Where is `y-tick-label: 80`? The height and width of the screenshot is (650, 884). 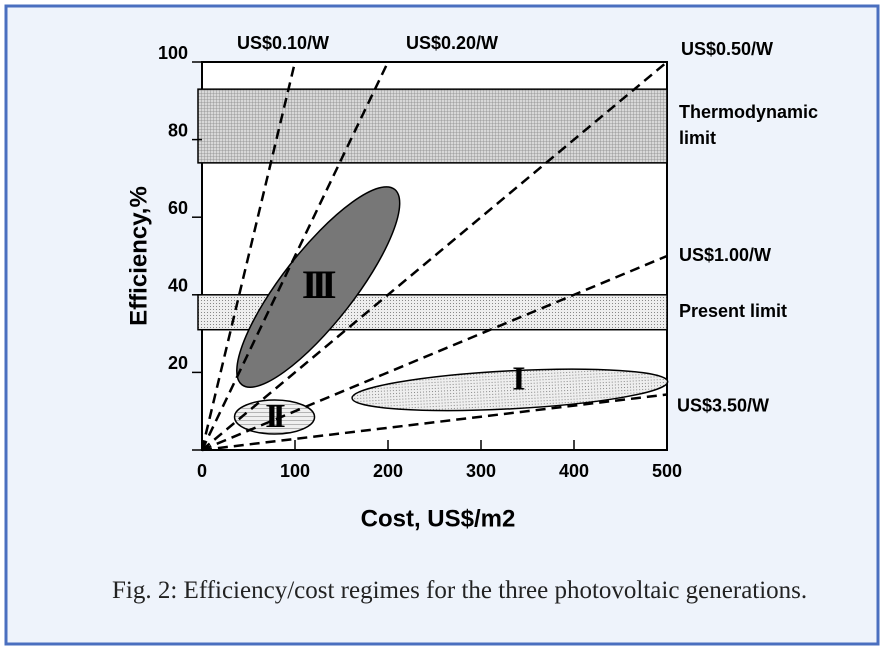
y-tick-label: 80 is located at coordinates (178, 130).